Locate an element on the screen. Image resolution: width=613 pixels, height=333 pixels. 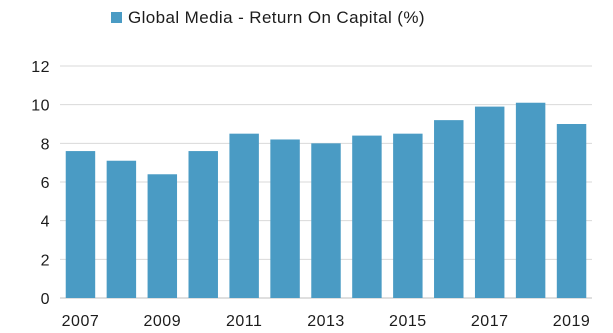
x-tick-label: 2007 is located at coordinates (81, 321).